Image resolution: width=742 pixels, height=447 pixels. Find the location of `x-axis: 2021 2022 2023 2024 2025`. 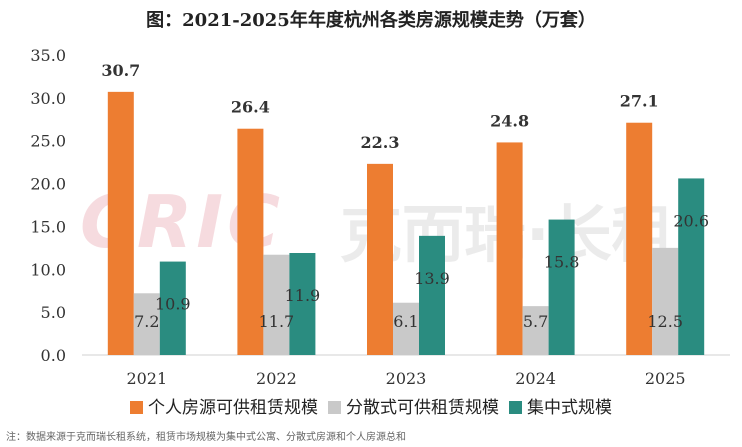

x-axis: 2021 2022 2023 2024 2025 is located at coordinates (406, 371).